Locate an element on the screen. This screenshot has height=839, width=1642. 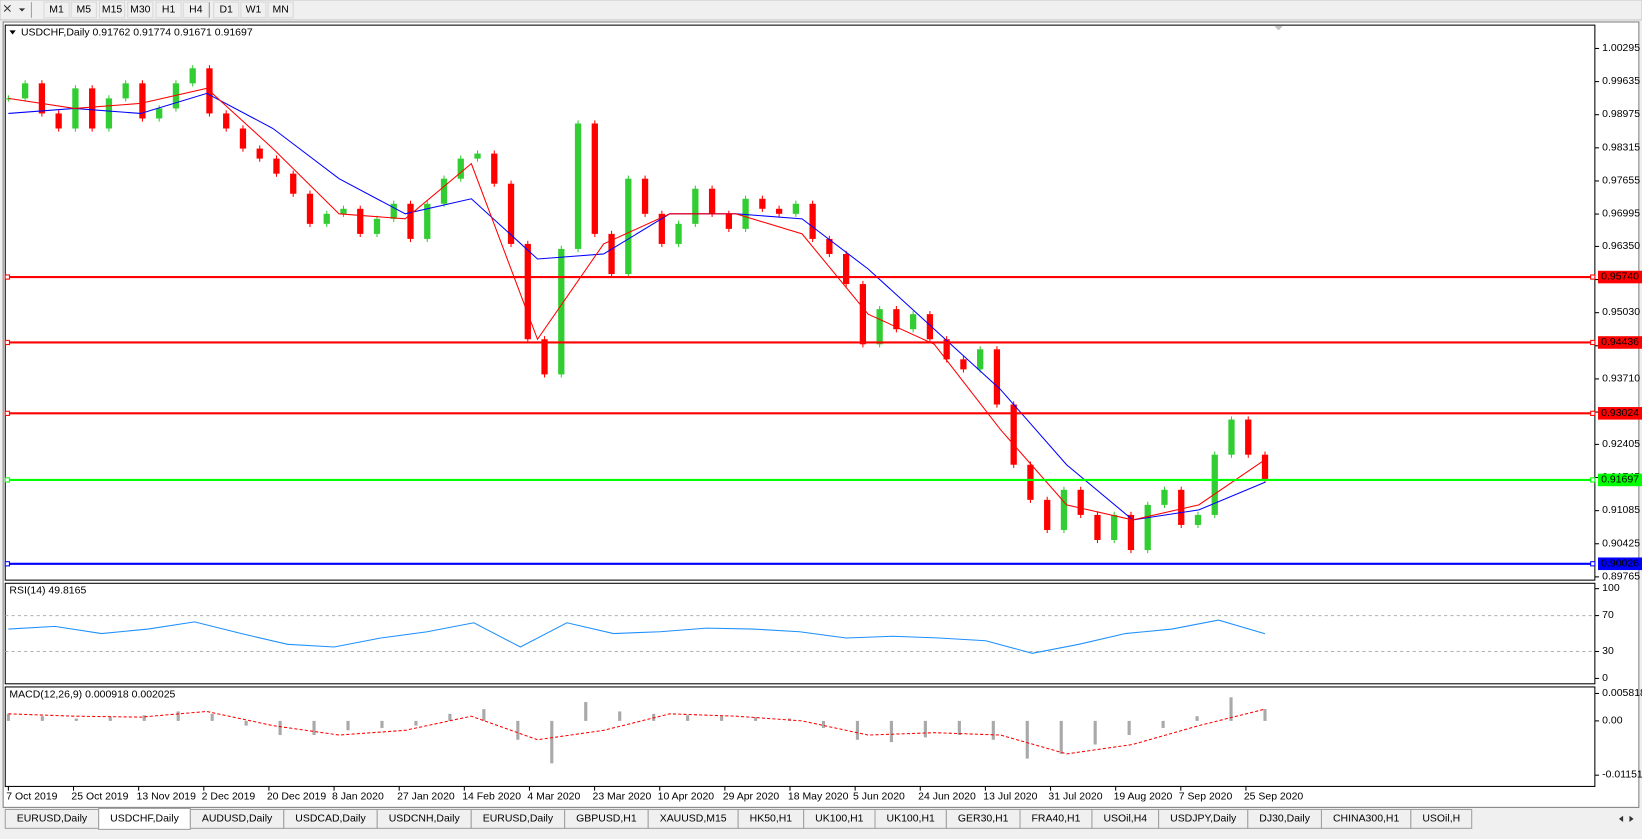
x-tick-label: 19 Aug 2020 is located at coordinates (1143, 796).